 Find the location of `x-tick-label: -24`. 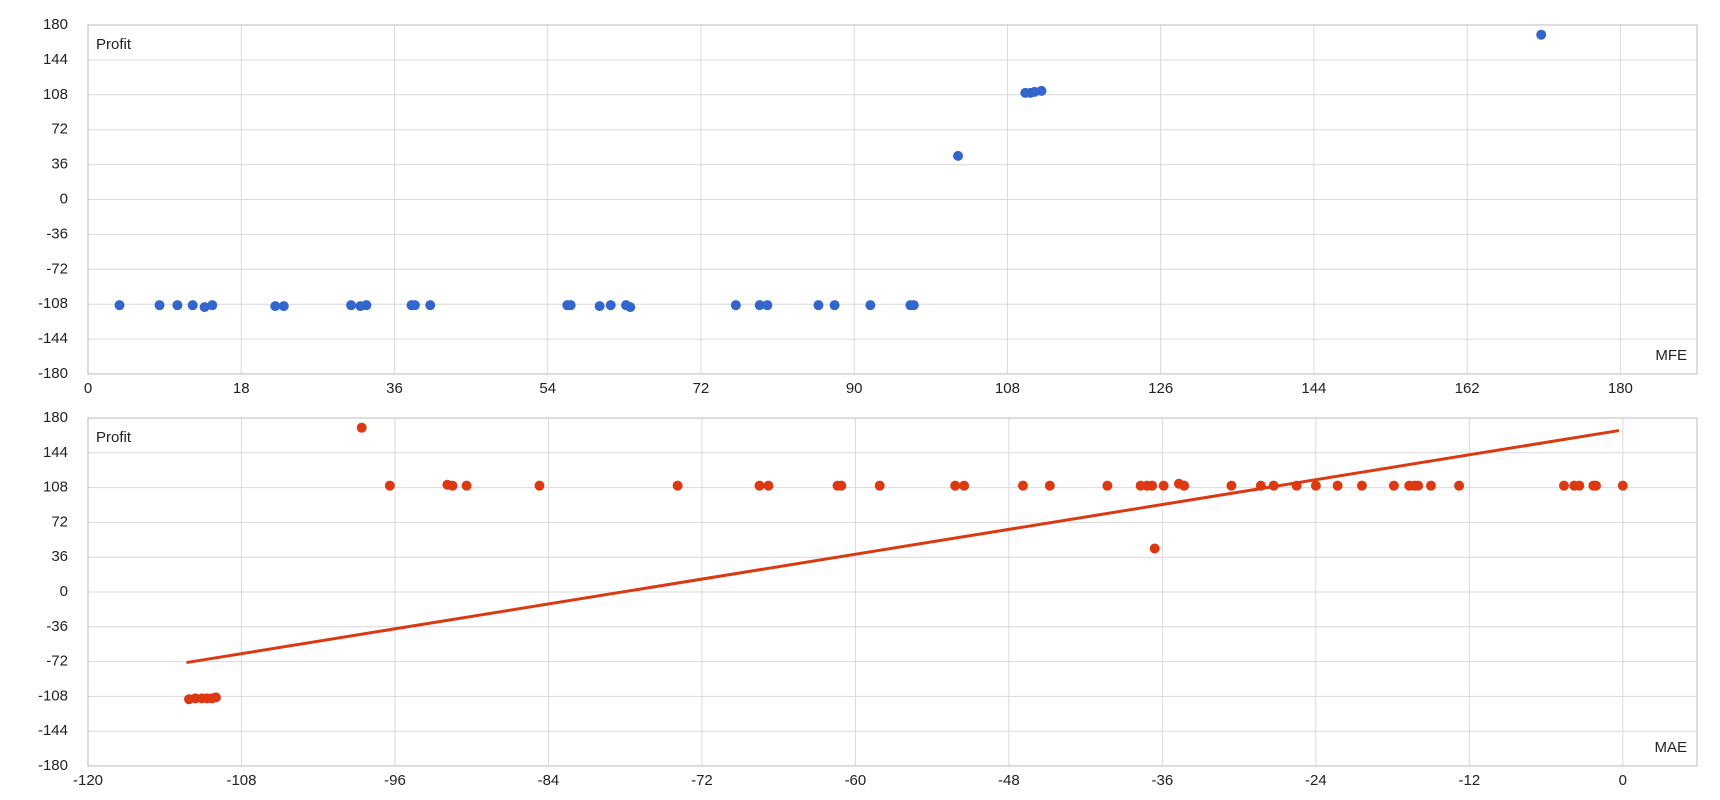

x-tick-label: -24 is located at coordinates (1316, 780).